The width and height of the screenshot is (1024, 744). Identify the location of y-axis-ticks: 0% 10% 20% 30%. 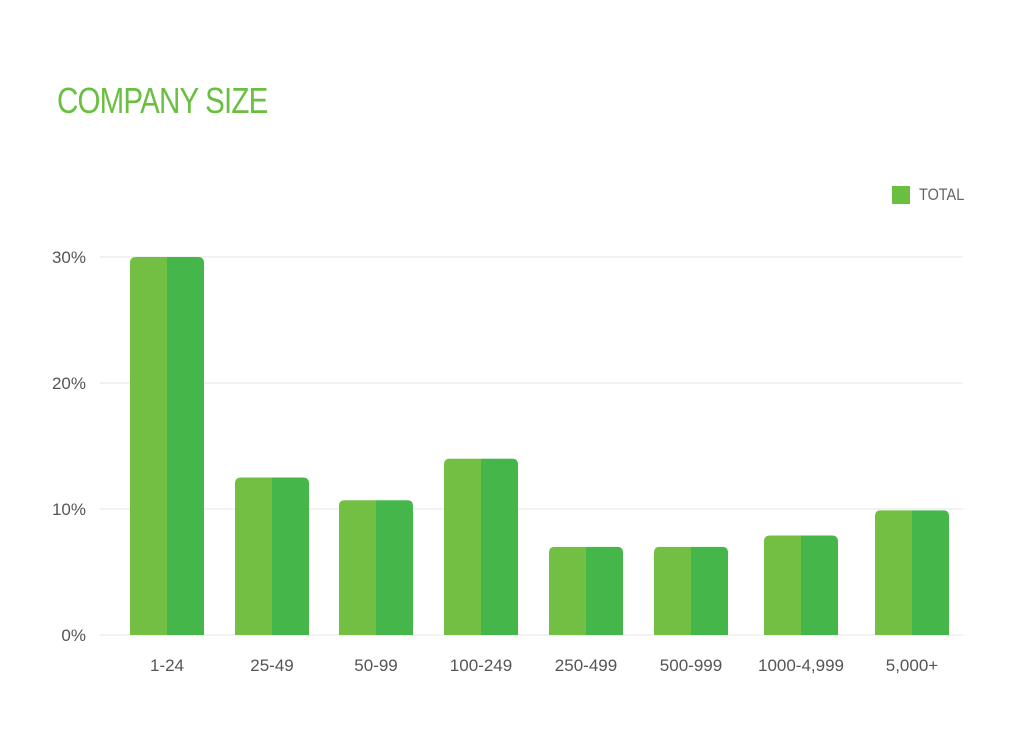
(69, 446).